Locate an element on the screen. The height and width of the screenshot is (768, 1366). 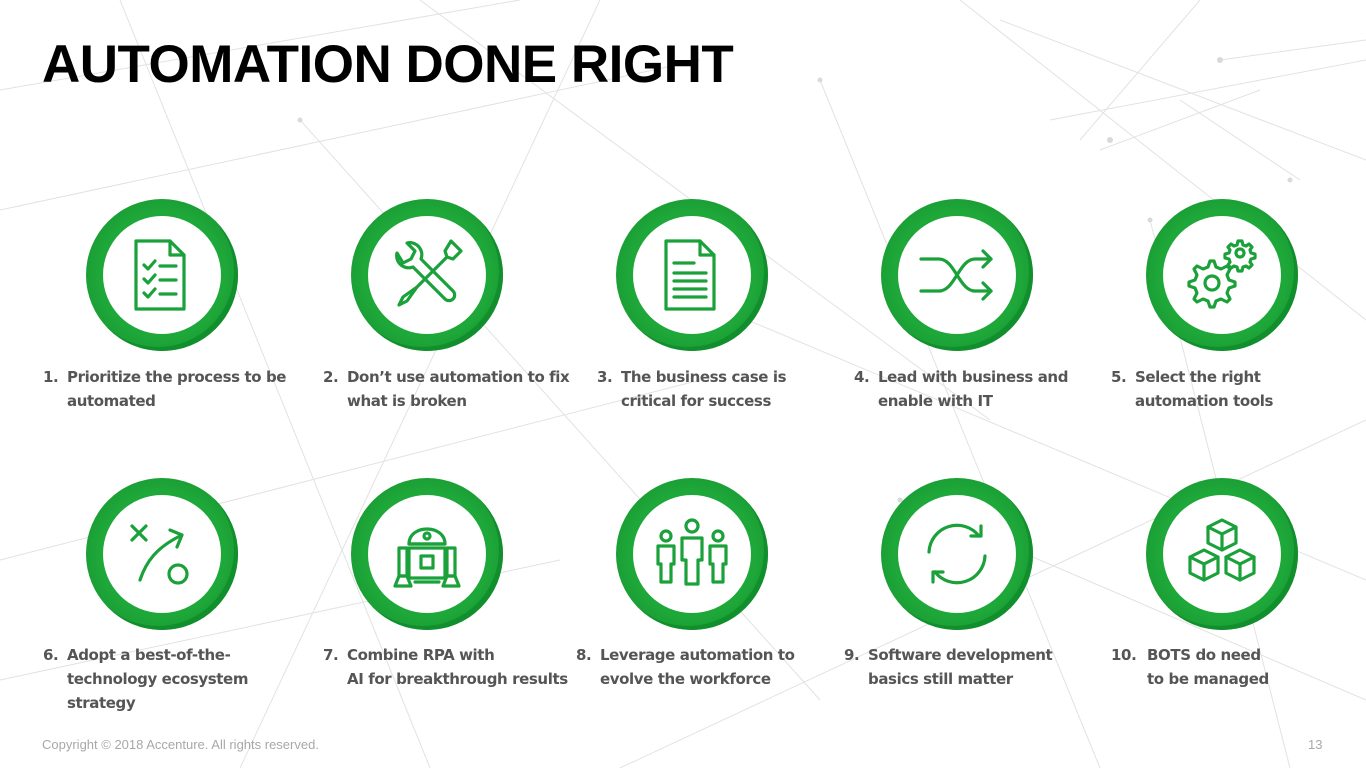
gears-icon is located at coordinates (1222, 274).